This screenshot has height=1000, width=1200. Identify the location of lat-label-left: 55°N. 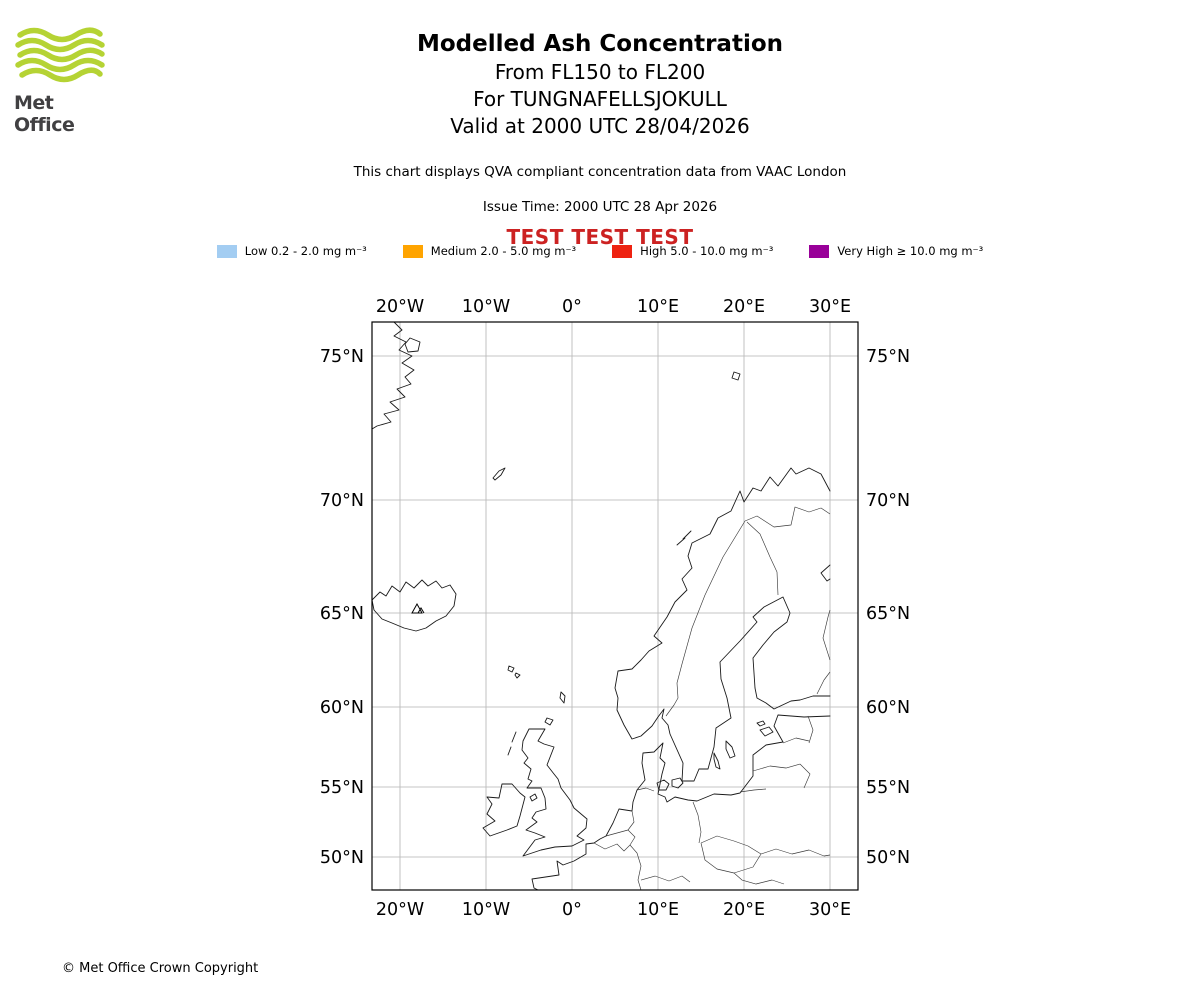
(342, 788).